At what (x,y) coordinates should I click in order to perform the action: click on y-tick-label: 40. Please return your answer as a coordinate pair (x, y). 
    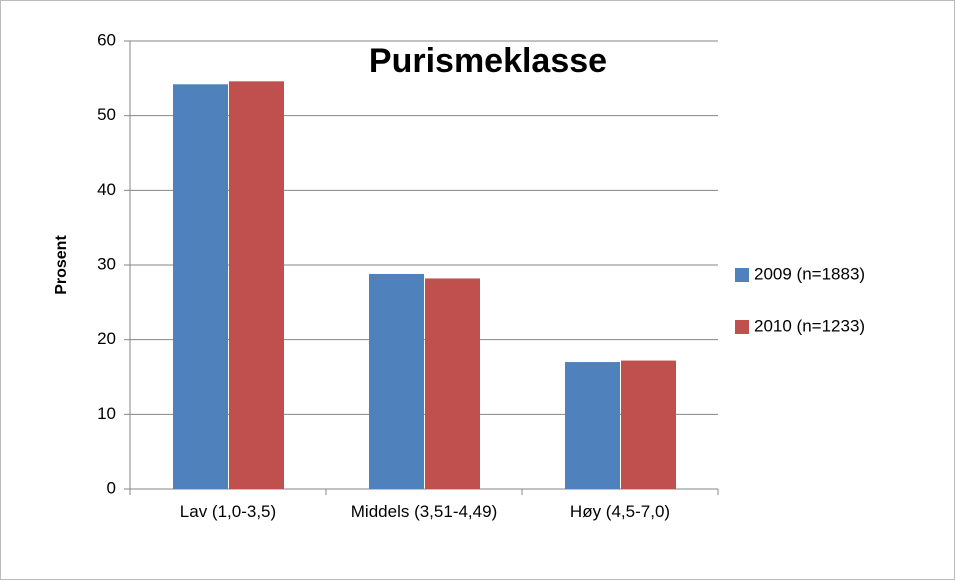
    Looking at the image, I should click on (106, 189).